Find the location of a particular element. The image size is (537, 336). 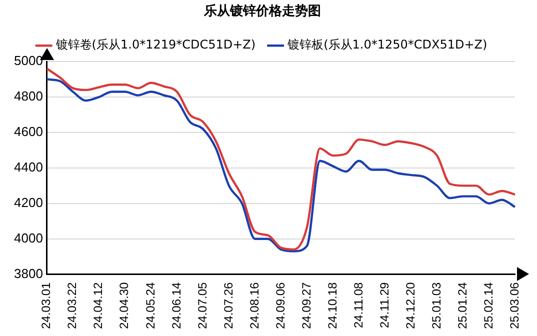

x-tick-label: 24.11.08 is located at coordinates (358, 305).